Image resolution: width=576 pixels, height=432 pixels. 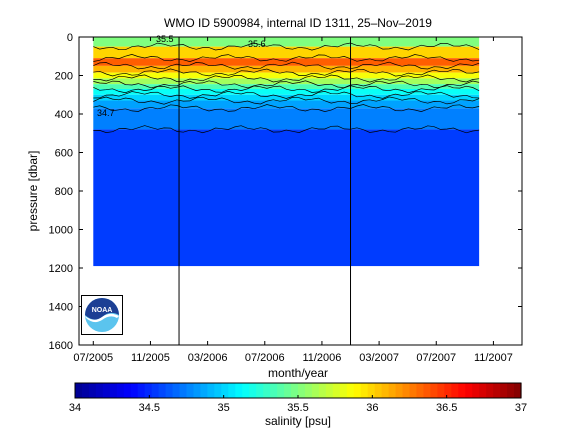 What do you see at coordinates (64, 77) in the screenshot?
I see `y-tick-label: 200` at bounding box center [64, 77].